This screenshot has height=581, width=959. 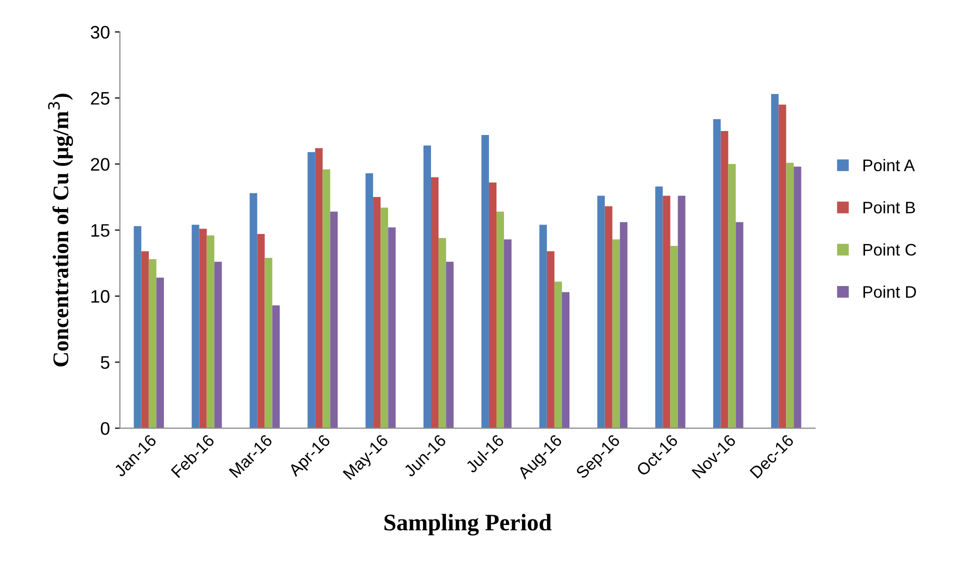 I want to click on y-tick-label: 15, so click(x=100, y=230).